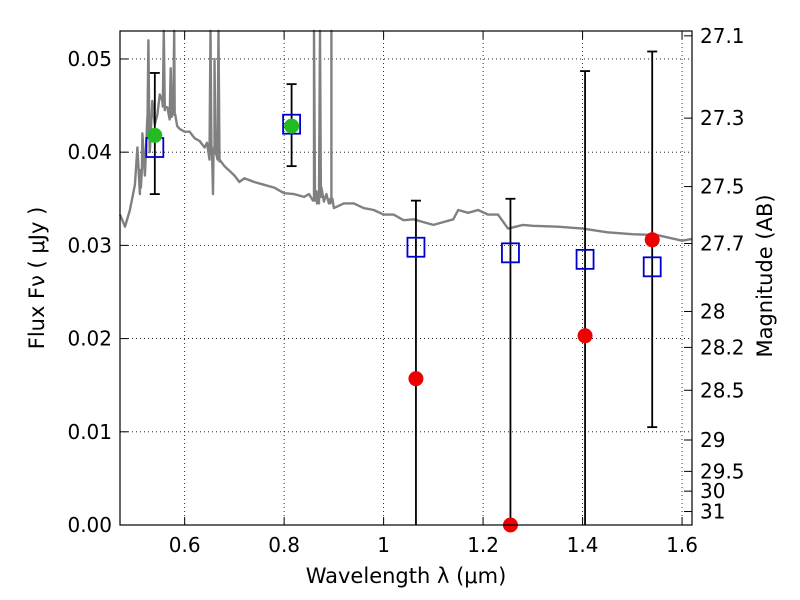  Describe the element at coordinates (89, 152) in the screenshot. I see `y-tick-label: 0.04` at that location.